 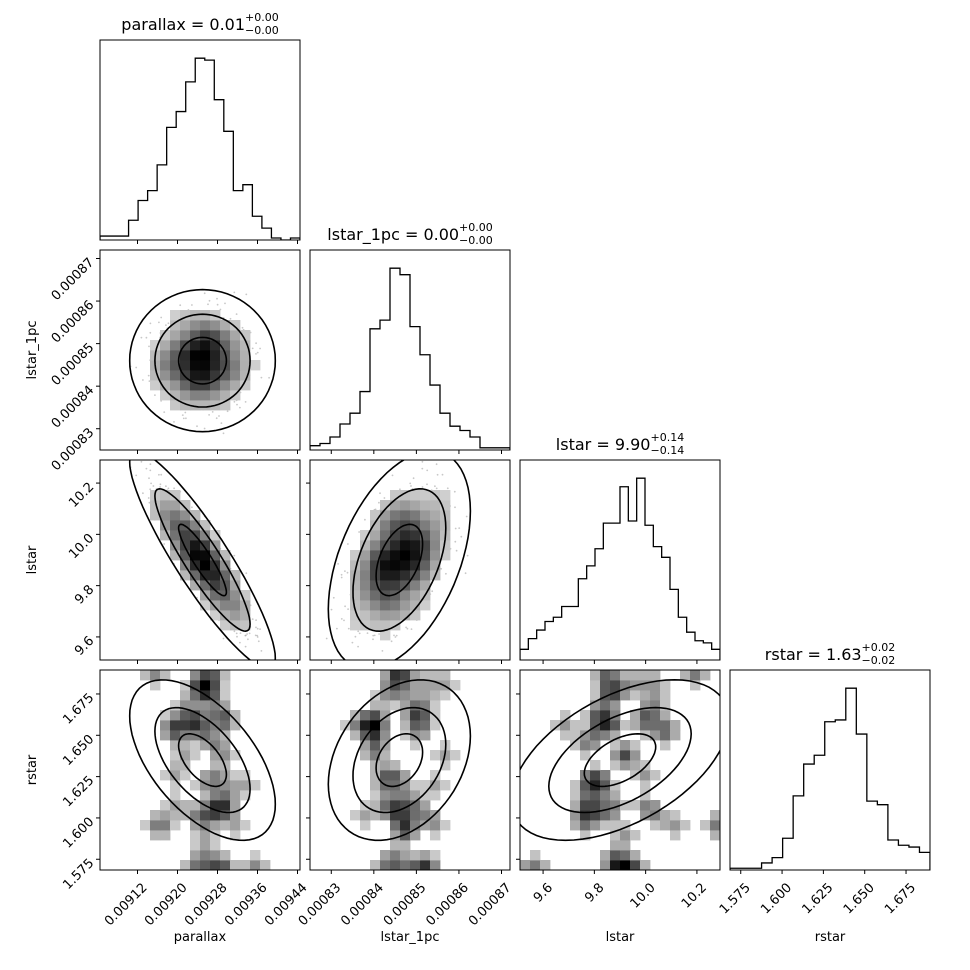 I want to click on x-axis-label: lstar, so click(x=620, y=937).